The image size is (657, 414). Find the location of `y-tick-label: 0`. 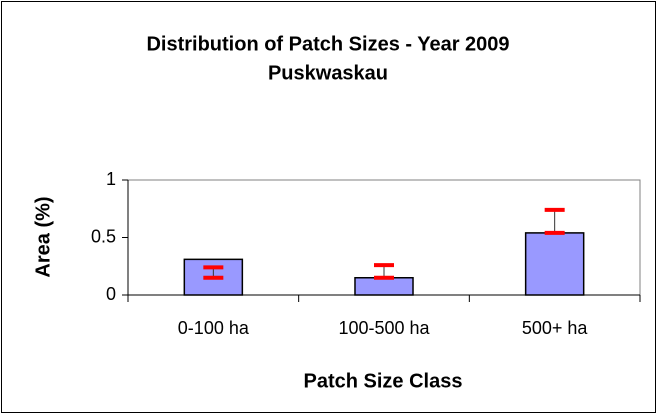

y-tick-label: 0 is located at coordinates (111, 294).